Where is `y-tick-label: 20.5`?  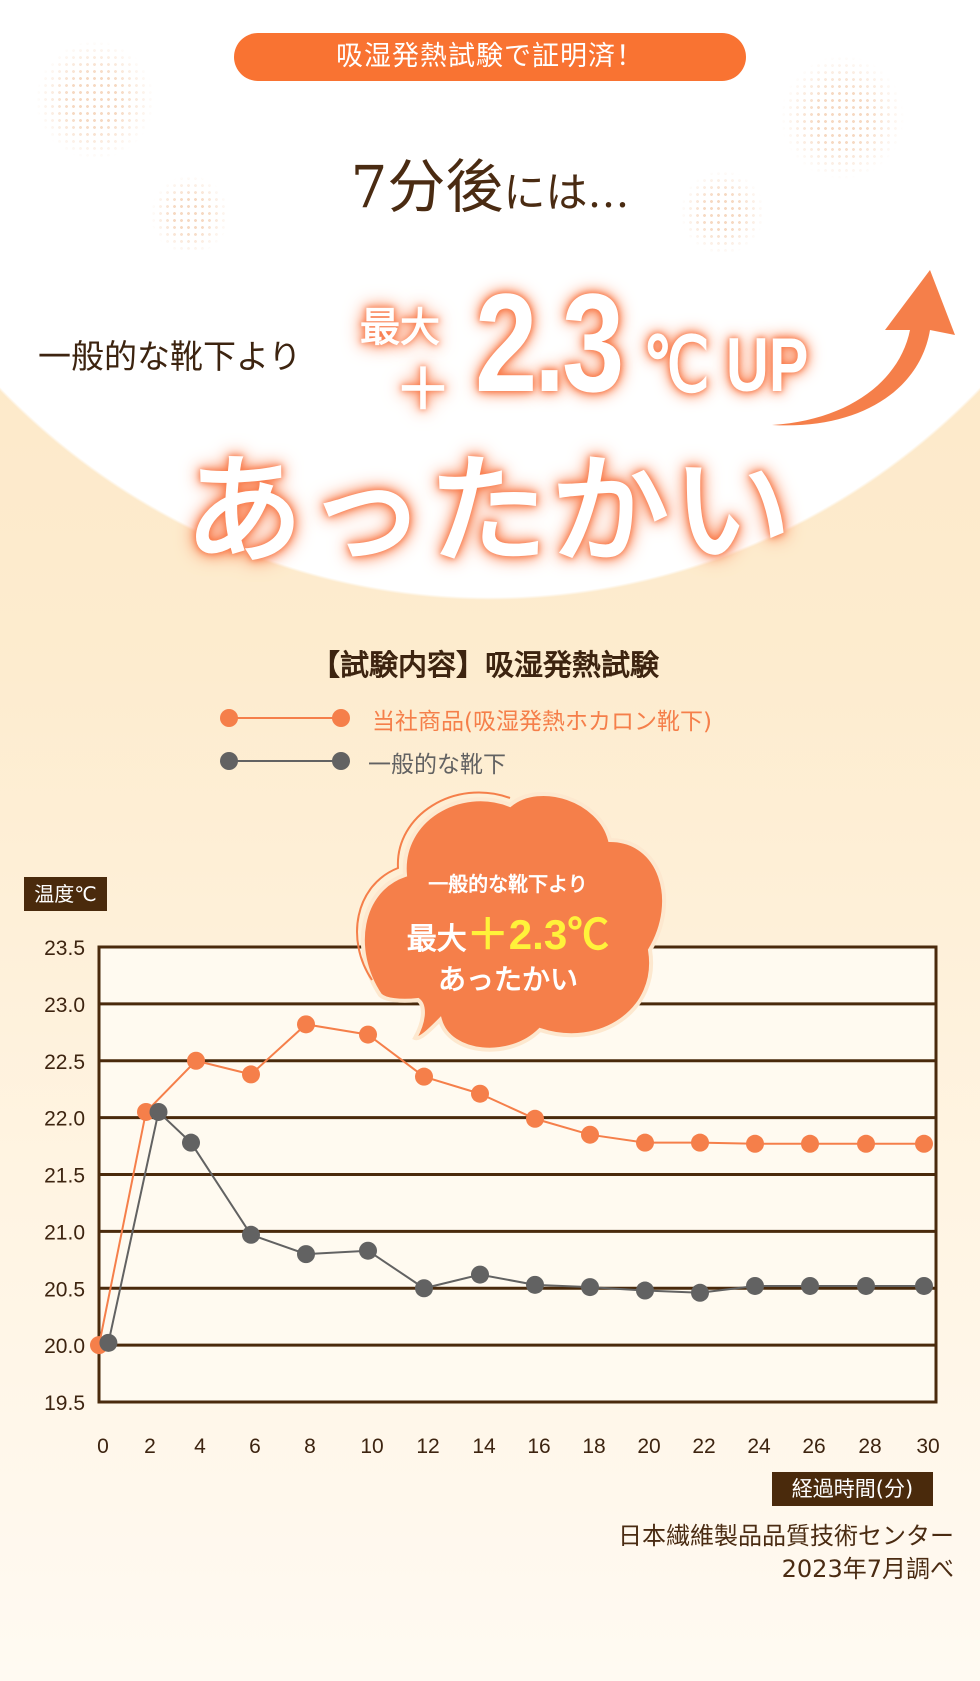
y-tick-label: 20.5 is located at coordinates (64, 1289).